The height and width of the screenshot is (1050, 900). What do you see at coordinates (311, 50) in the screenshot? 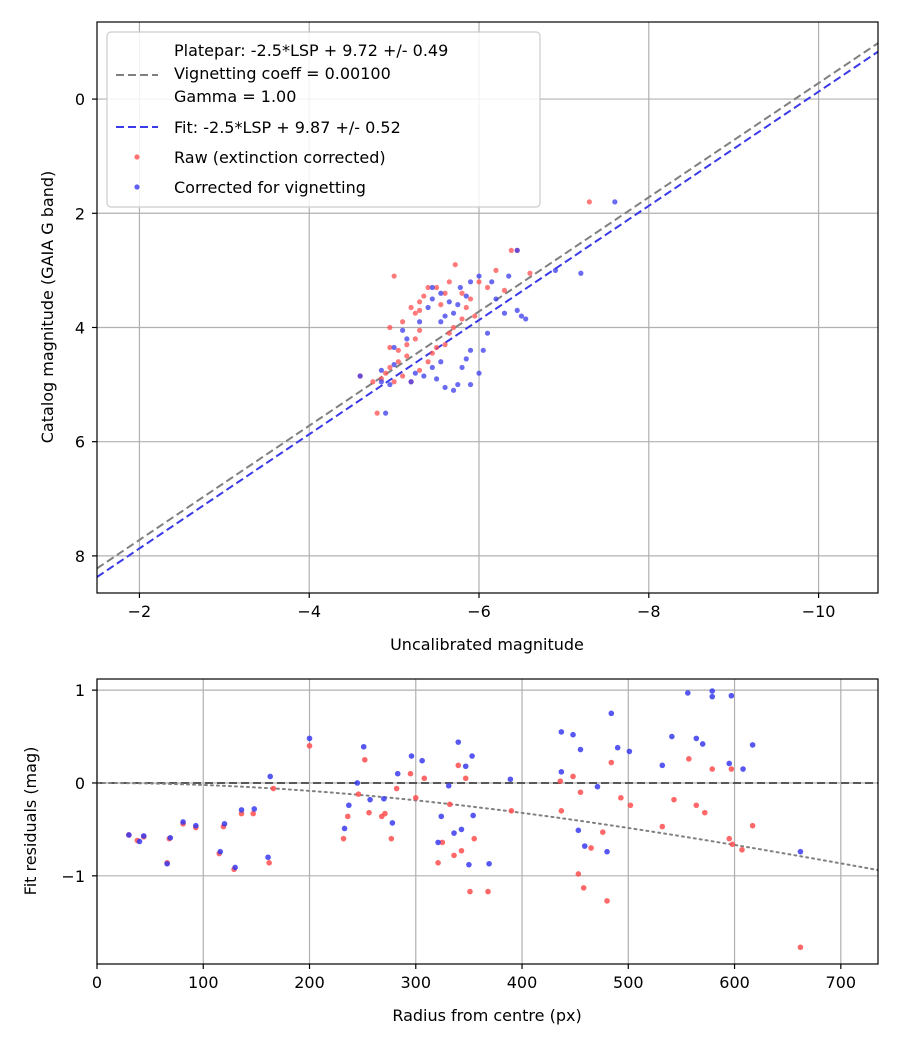
I see `legend-platepar-label: Platepar: -2.5*LSP + 9.72 +/- 0.49` at bounding box center [311, 50].